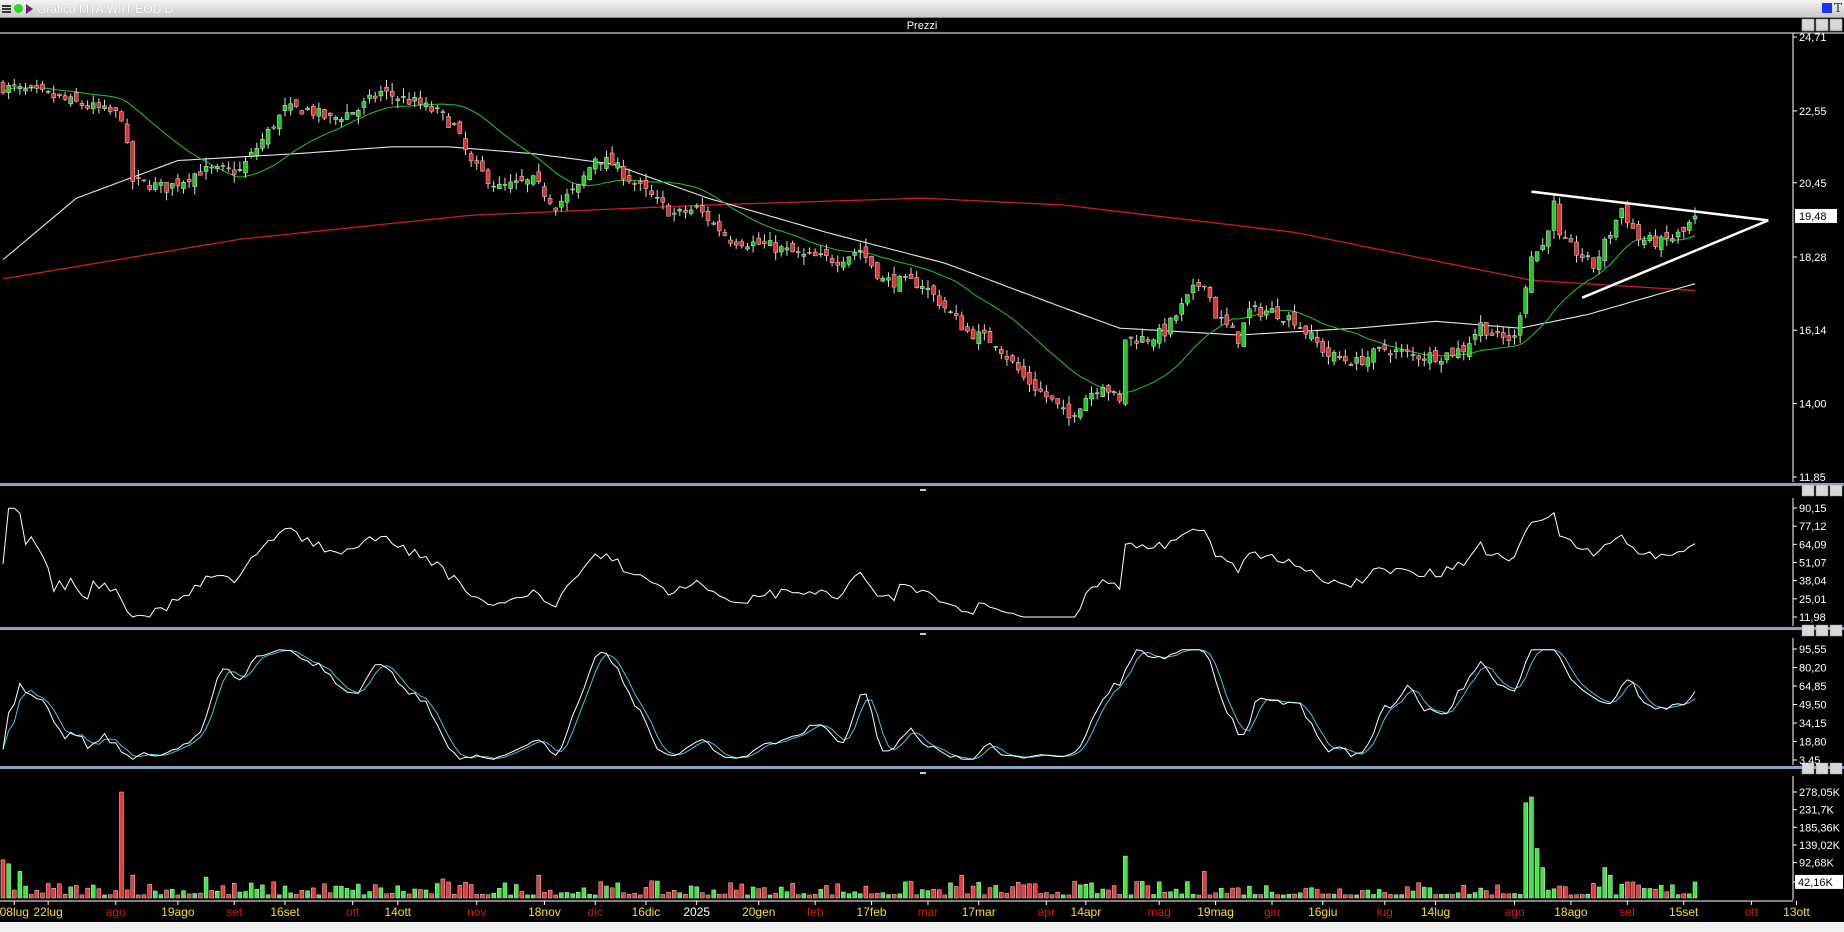  What do you see at coordinates (1836, 24) in the screenshot?
I see `price-close-button` at bounding box center [1836, 24].